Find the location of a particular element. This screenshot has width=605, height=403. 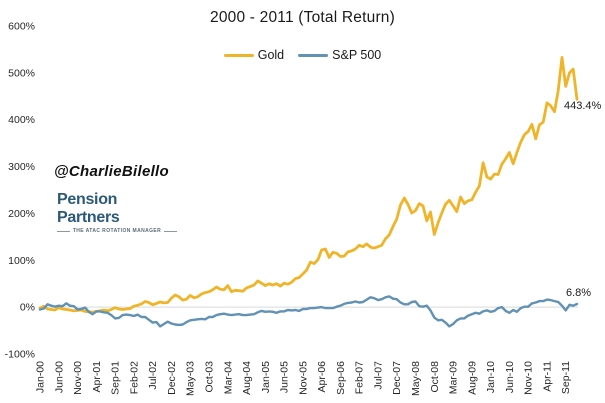

pension-partners-name: Pension Partners is located at coordinates (88, 208).